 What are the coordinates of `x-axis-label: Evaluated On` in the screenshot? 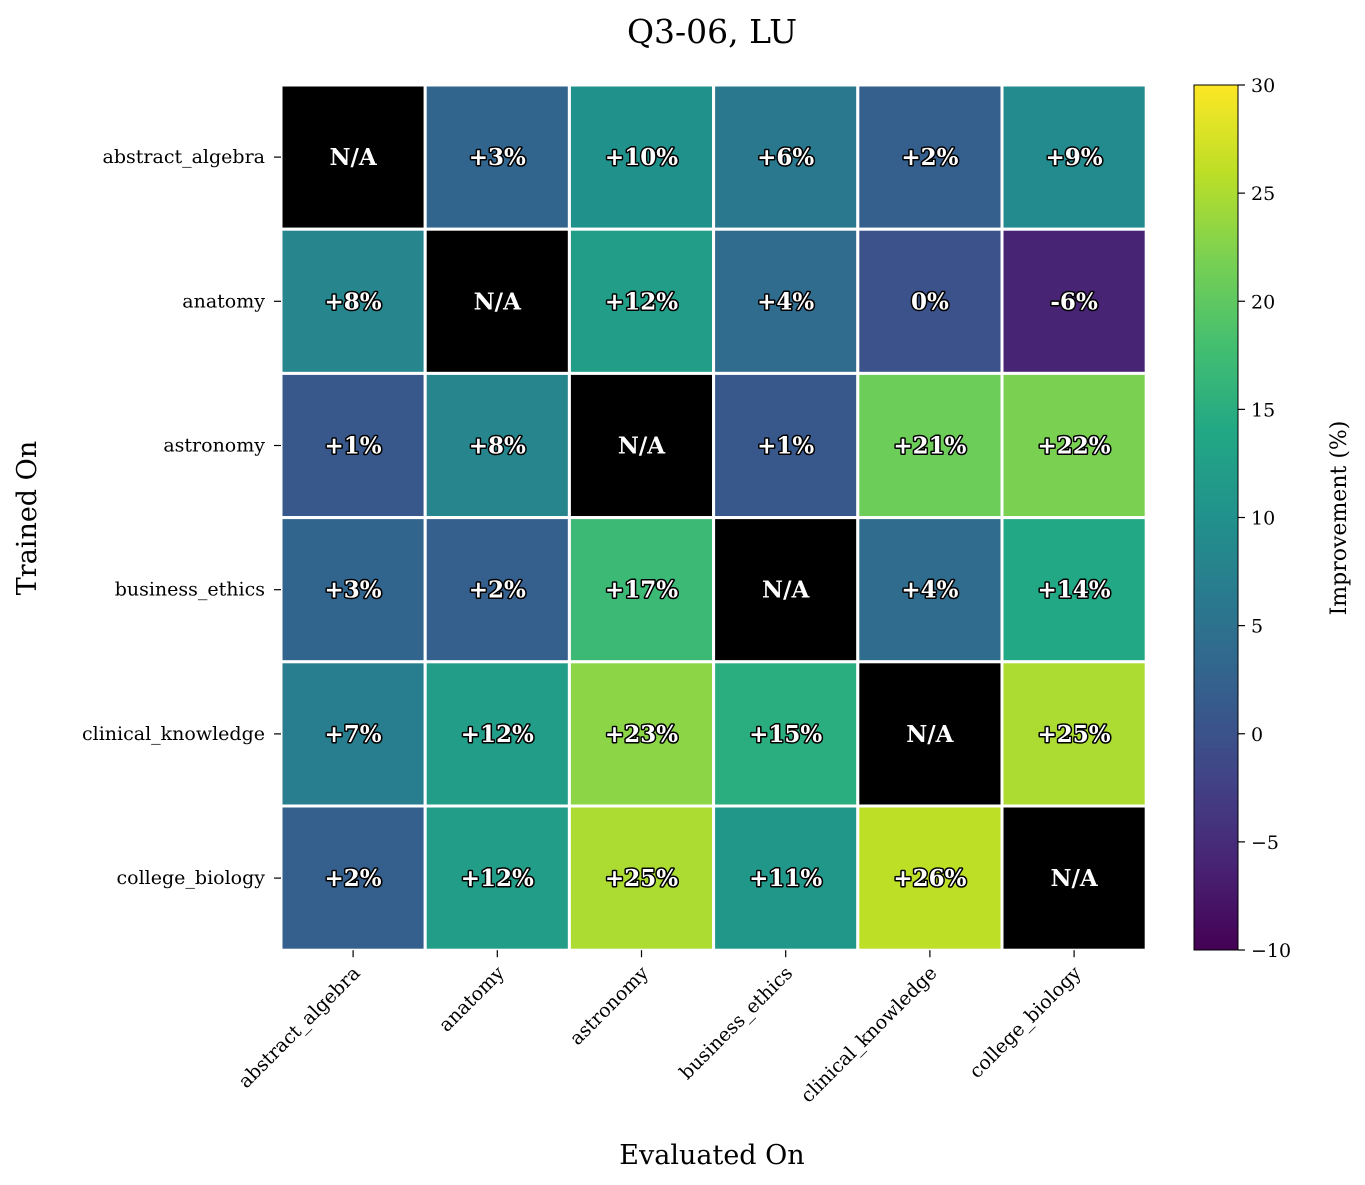 It's located at (711, 1155).